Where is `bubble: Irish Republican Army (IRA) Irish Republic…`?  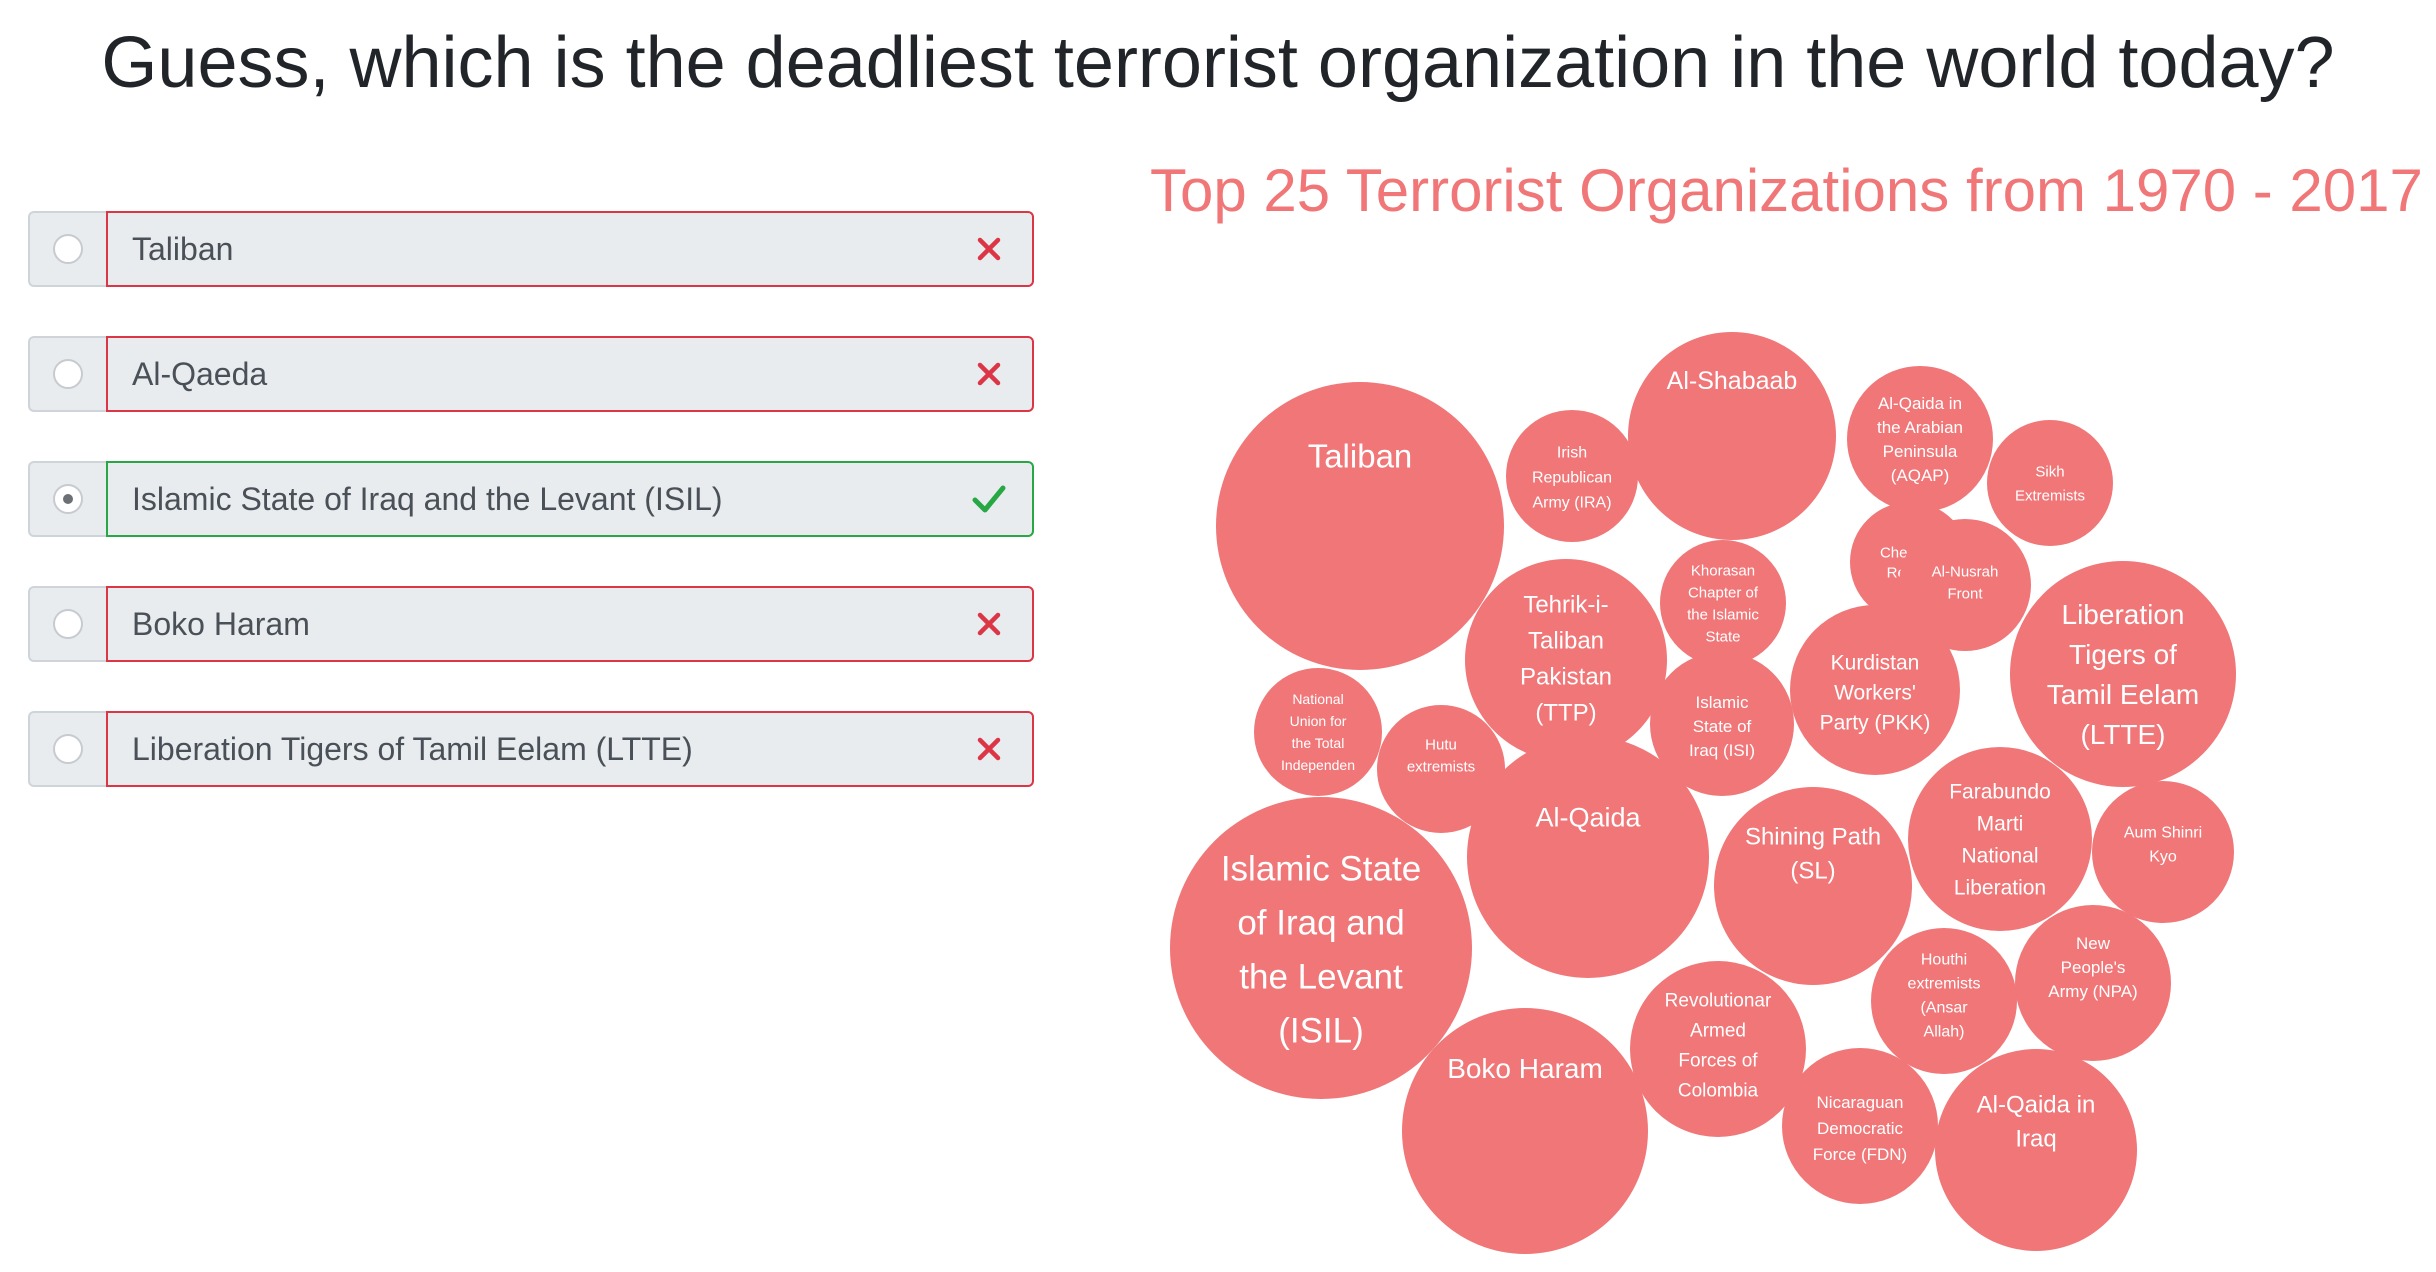 bubble: Irish Republican Army (IRA) Irish Republic… is located at coordinates (1572, 476).